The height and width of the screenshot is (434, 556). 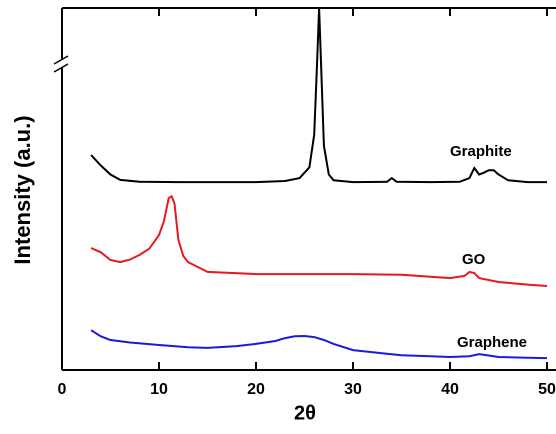 What do you see at coordinates (305, 413) in the screenshot?
I see `x-axis-label: 2θ` at bounding box center [305, 413].